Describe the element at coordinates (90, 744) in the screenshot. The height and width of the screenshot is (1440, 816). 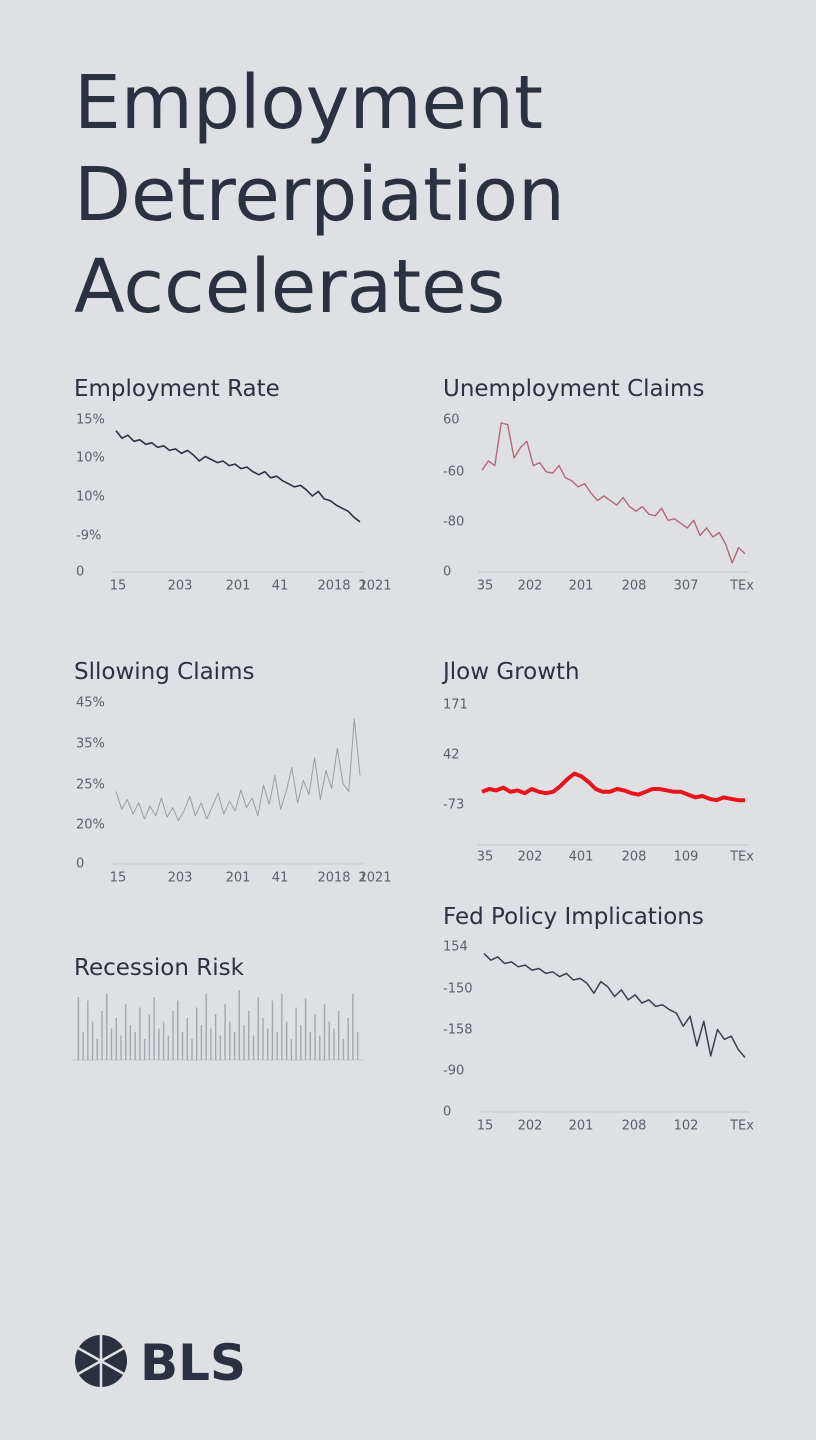
I see `y-tick-label: 35%` at that location.